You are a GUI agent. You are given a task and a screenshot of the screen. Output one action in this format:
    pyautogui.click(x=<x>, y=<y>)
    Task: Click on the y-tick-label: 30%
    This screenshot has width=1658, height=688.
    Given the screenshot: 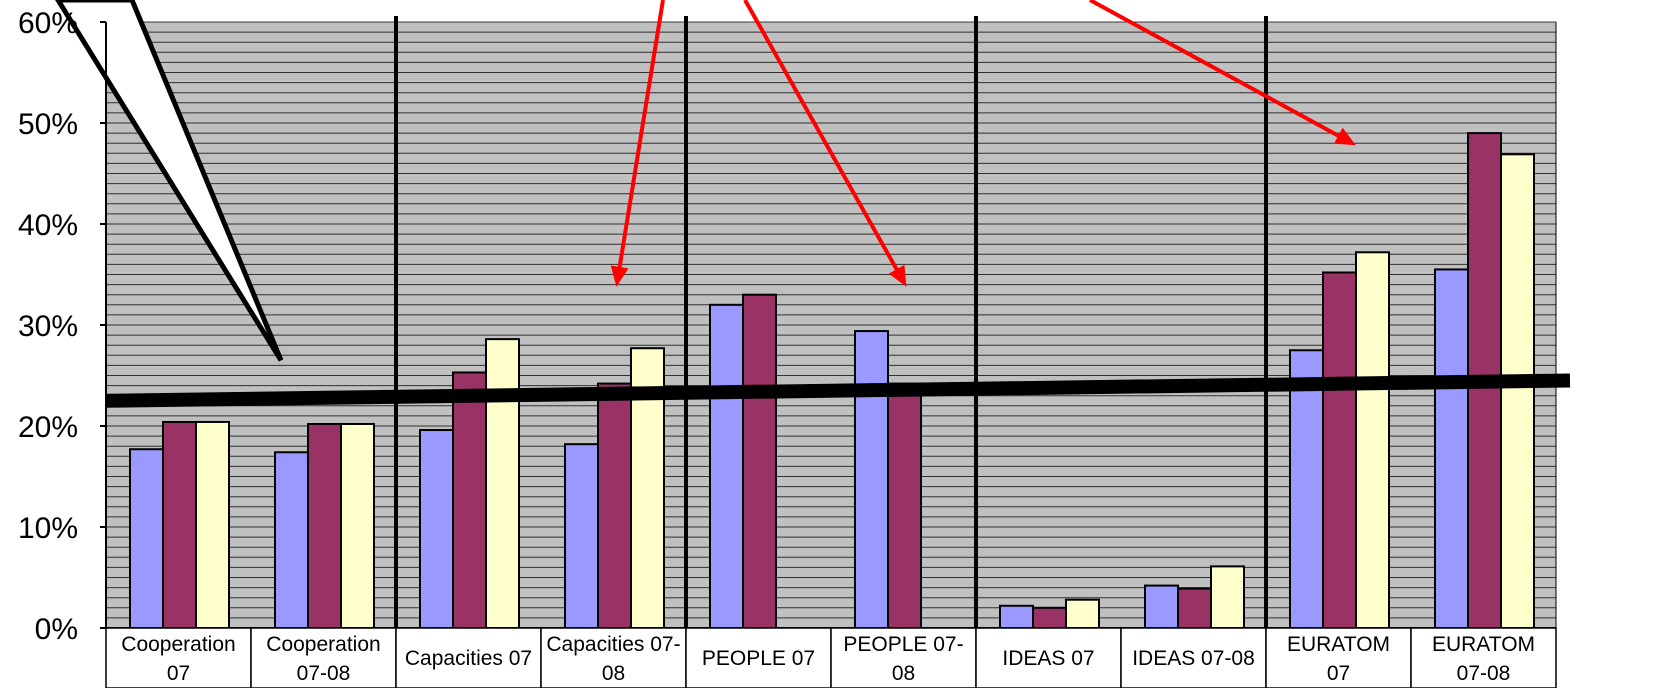 What is the action you would take?
    pyautogui.click(x=48, y=326)
    